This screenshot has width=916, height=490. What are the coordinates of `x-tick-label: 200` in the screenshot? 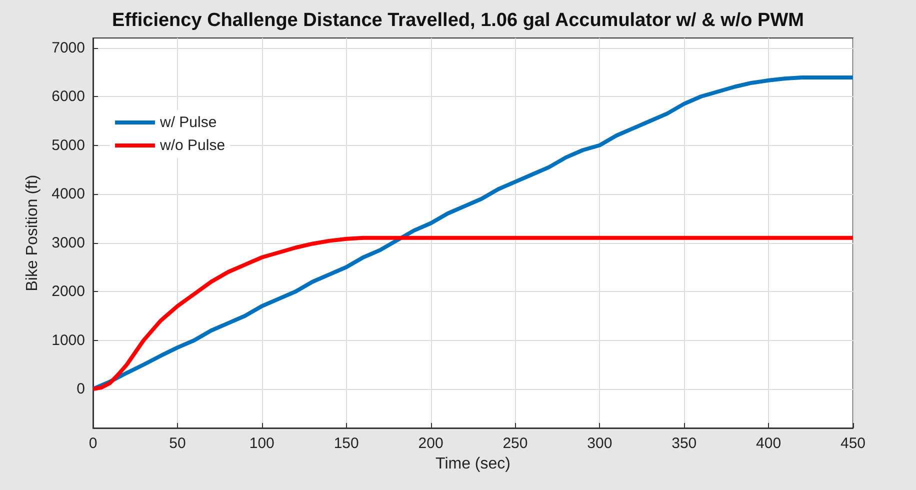 It's located at (431, 443).